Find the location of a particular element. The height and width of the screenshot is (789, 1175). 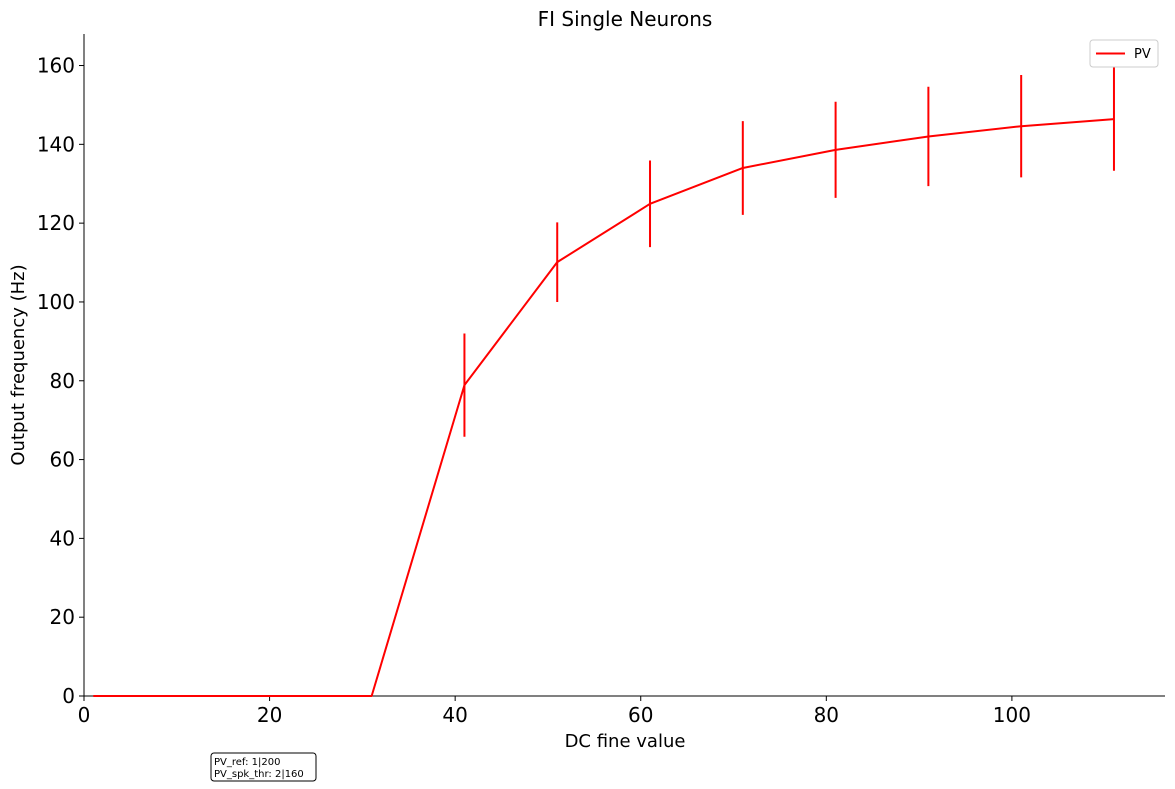

legend-label-pv: PV is located at coordinates (1142, 54).